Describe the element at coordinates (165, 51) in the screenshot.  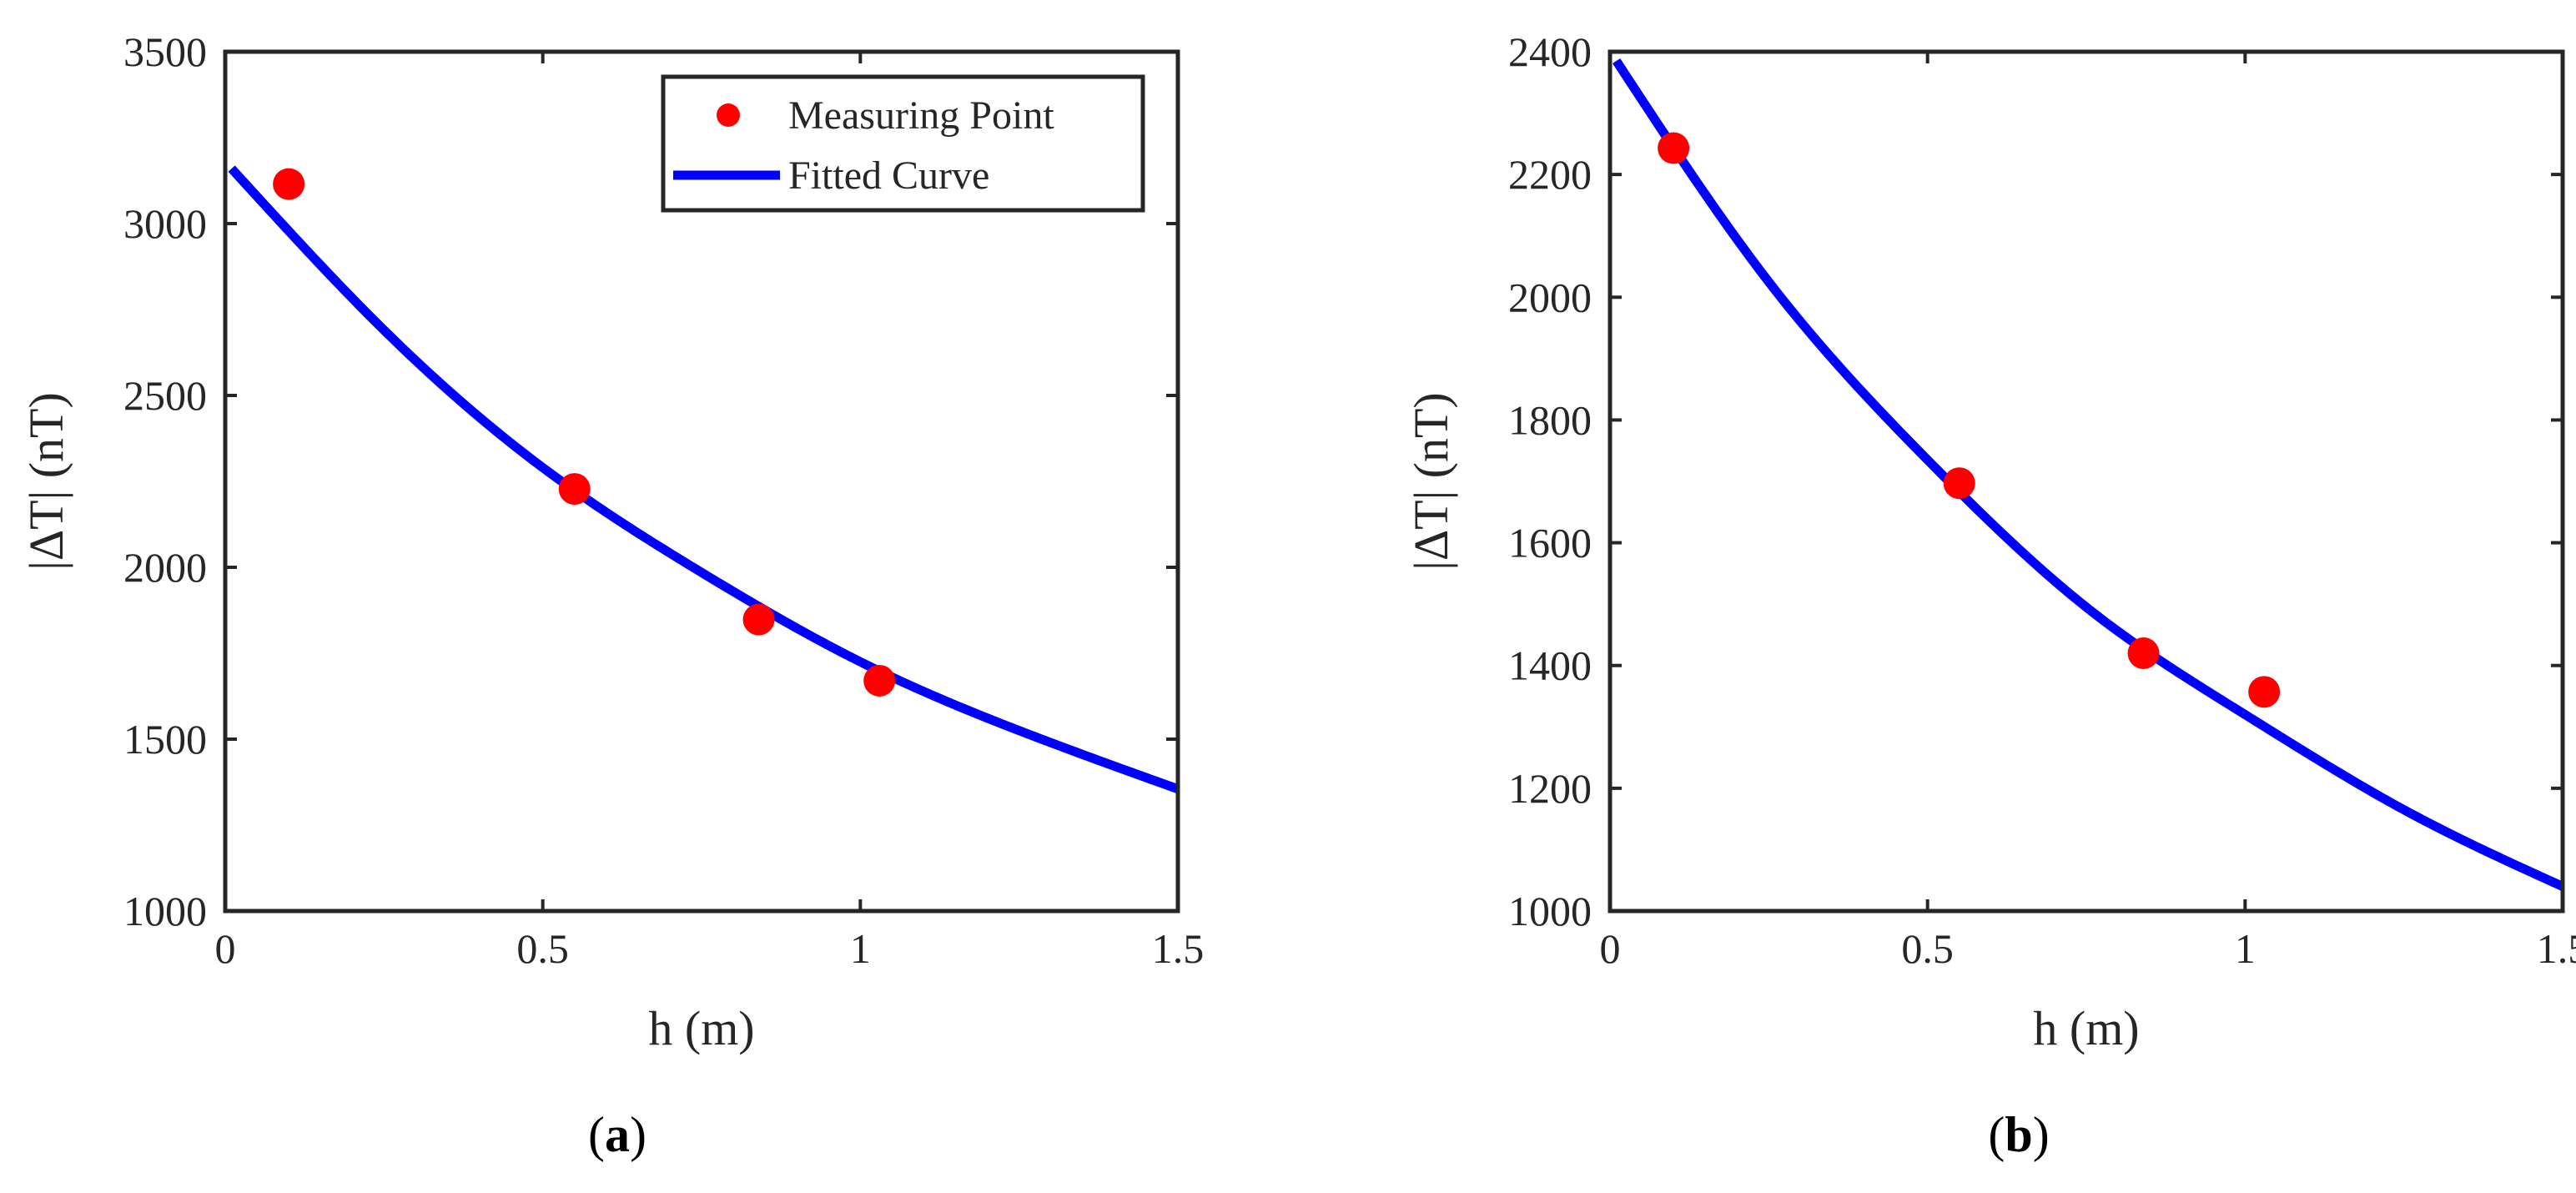
I see `y-tick-label-a: 3500` at that location.